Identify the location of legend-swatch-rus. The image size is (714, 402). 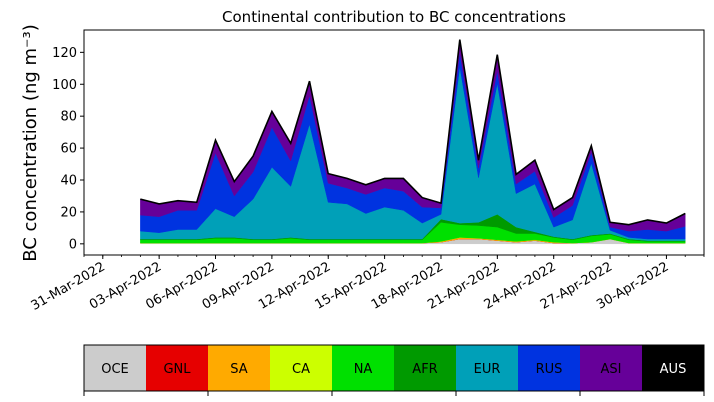
(549, 368).